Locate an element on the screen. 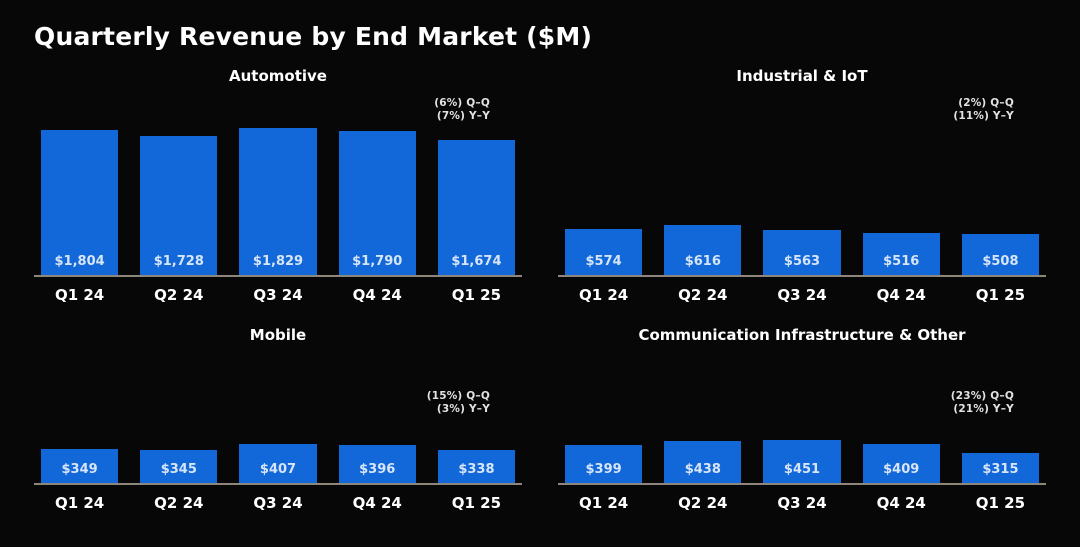 The image size is (1080, 547). annotation-qq: (2%) Q–Q is located at coordinates (986, 103).